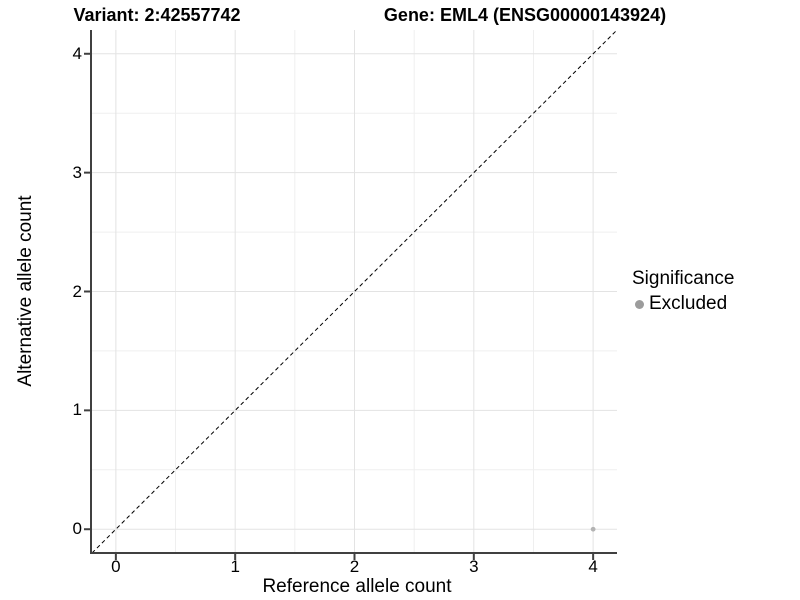 Image resolution: width=800 pixels, height=600 pixels. Describe the element at coordinates (354, 566) in the screenshot. I see `x-tick-label: 2` at that location.